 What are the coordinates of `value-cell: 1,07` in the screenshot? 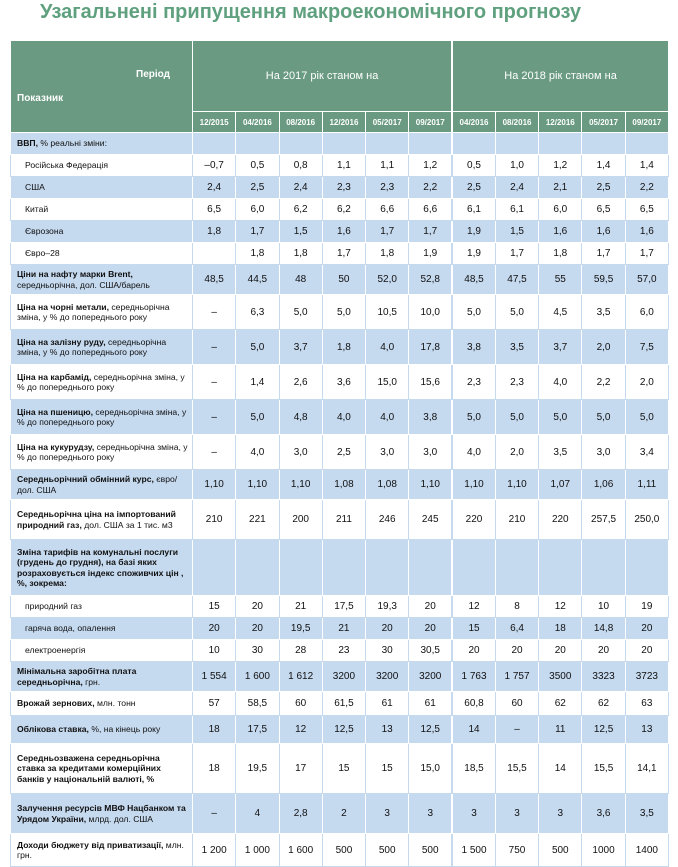 It's located at (560, 484).